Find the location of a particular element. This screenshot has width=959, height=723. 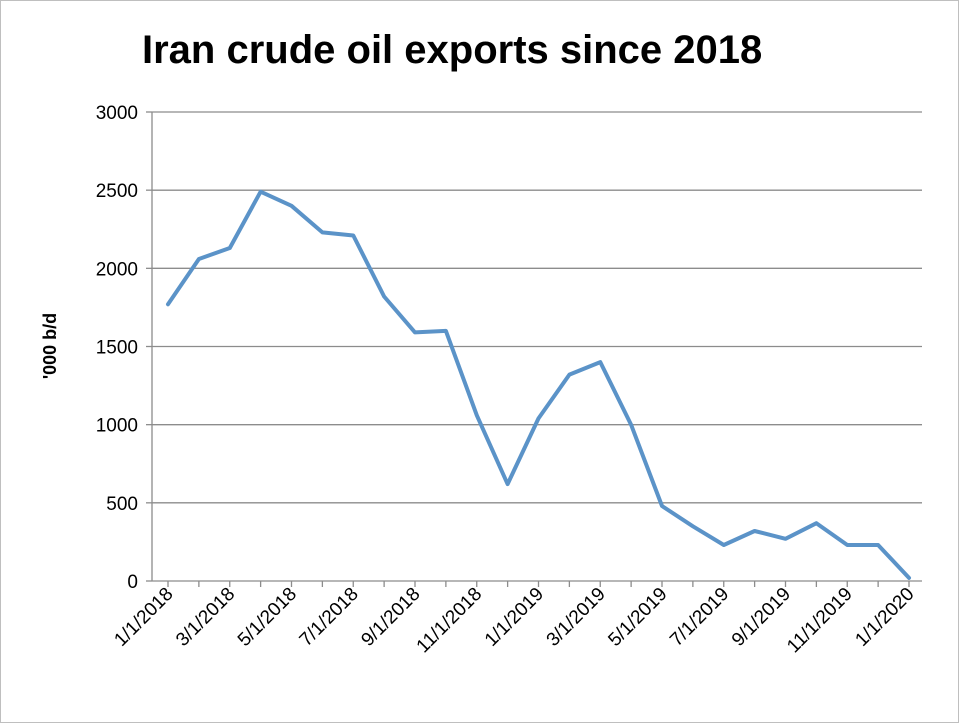

x-tick-label: 7/1/2018 is located at coordinates (329, 617).